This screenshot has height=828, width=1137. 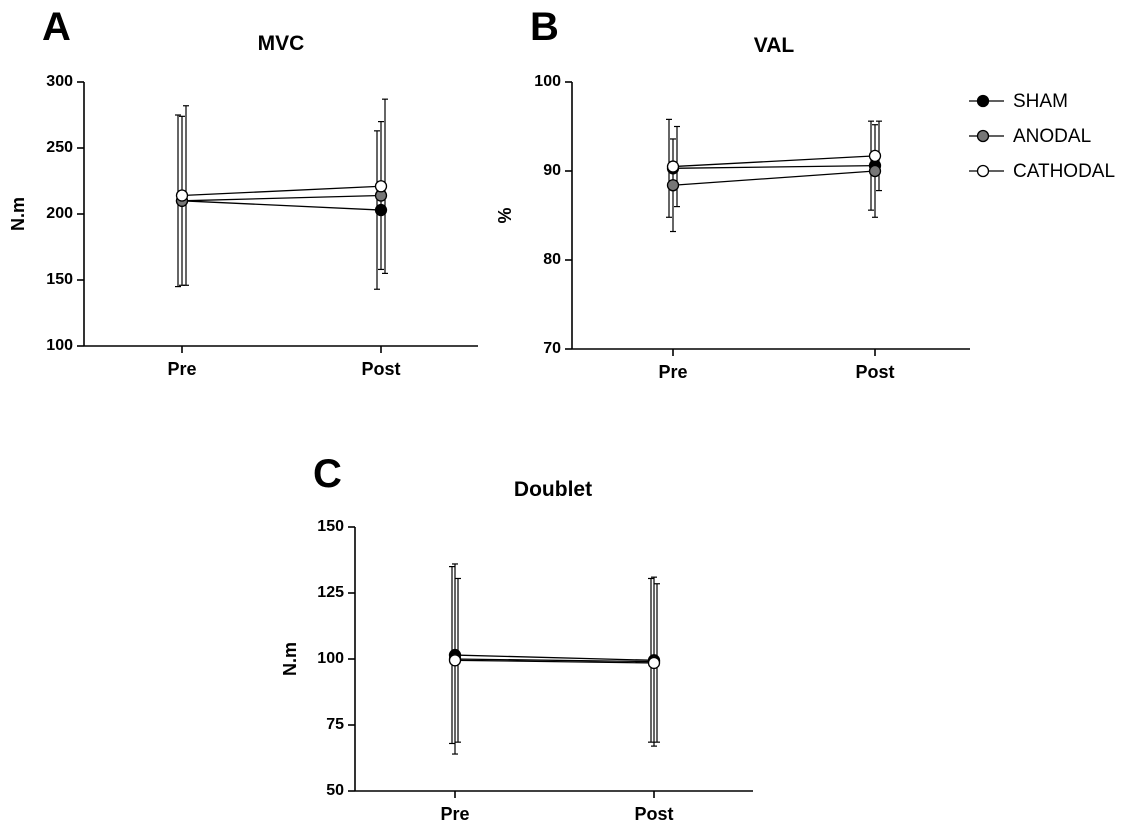 I want to click on legend-label-cathodal: CATHODAL, so click(x=1064, y=171).